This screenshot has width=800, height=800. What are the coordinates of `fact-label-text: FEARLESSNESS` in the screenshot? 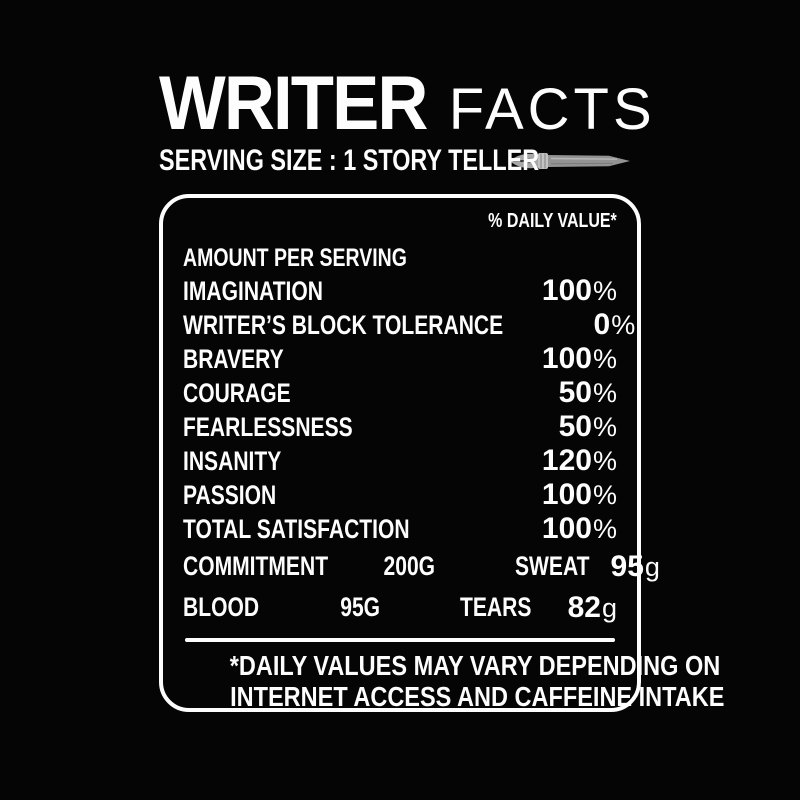 It's located at (268, 426).